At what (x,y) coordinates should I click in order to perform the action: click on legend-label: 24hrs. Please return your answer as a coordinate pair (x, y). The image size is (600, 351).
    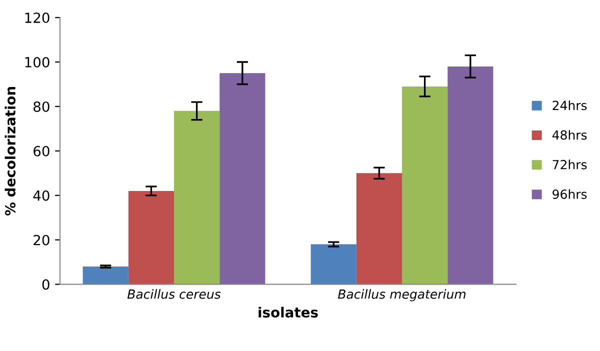
    Looking at the image, I should click on (569, 105).